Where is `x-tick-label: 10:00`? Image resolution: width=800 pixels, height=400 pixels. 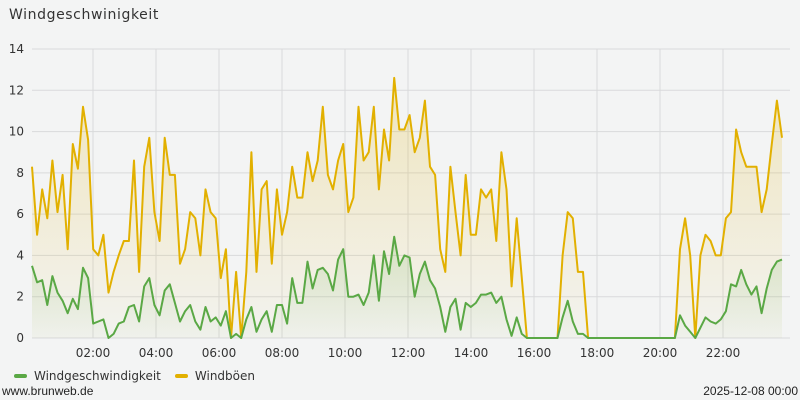
x-tick-label: 10:00 is located at coordinates (345, 353).